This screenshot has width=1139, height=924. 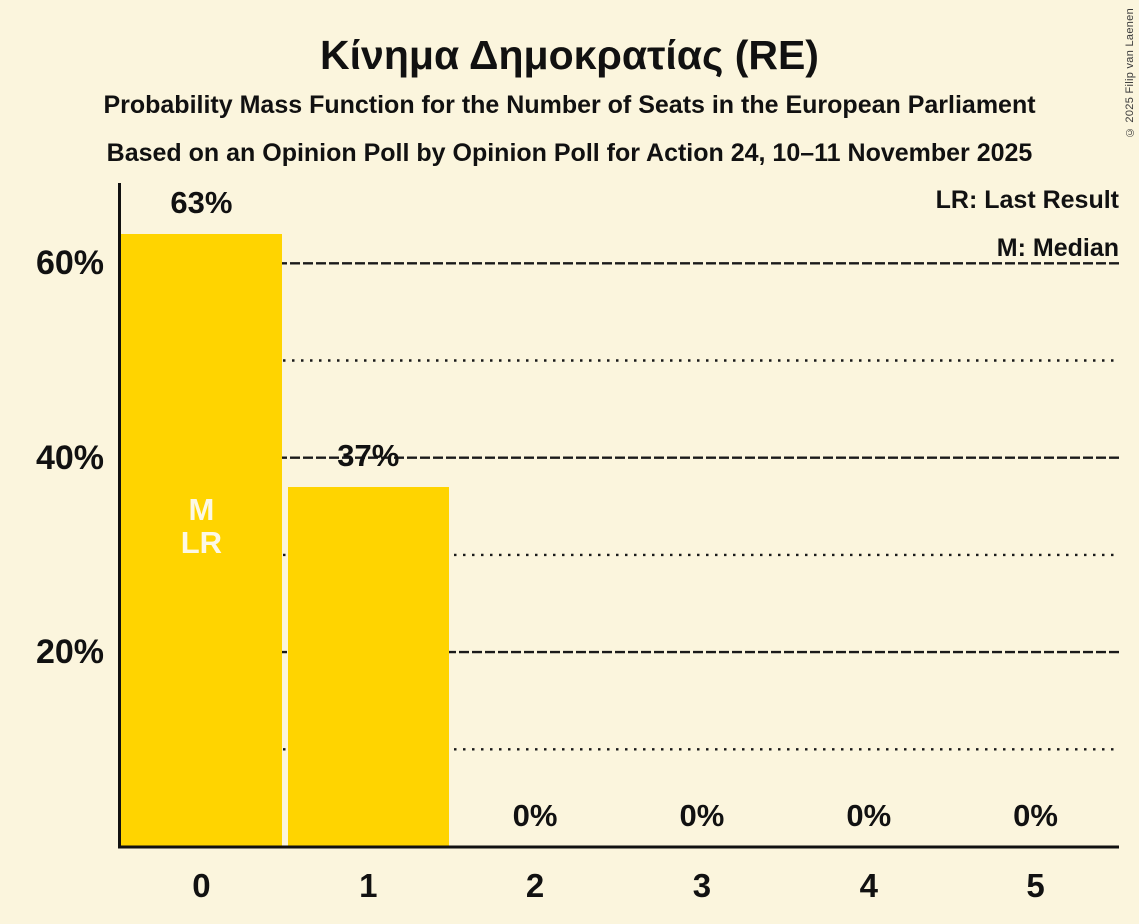 I want to click on bar-value-label-1: 37%, so click(x=368, y=455).